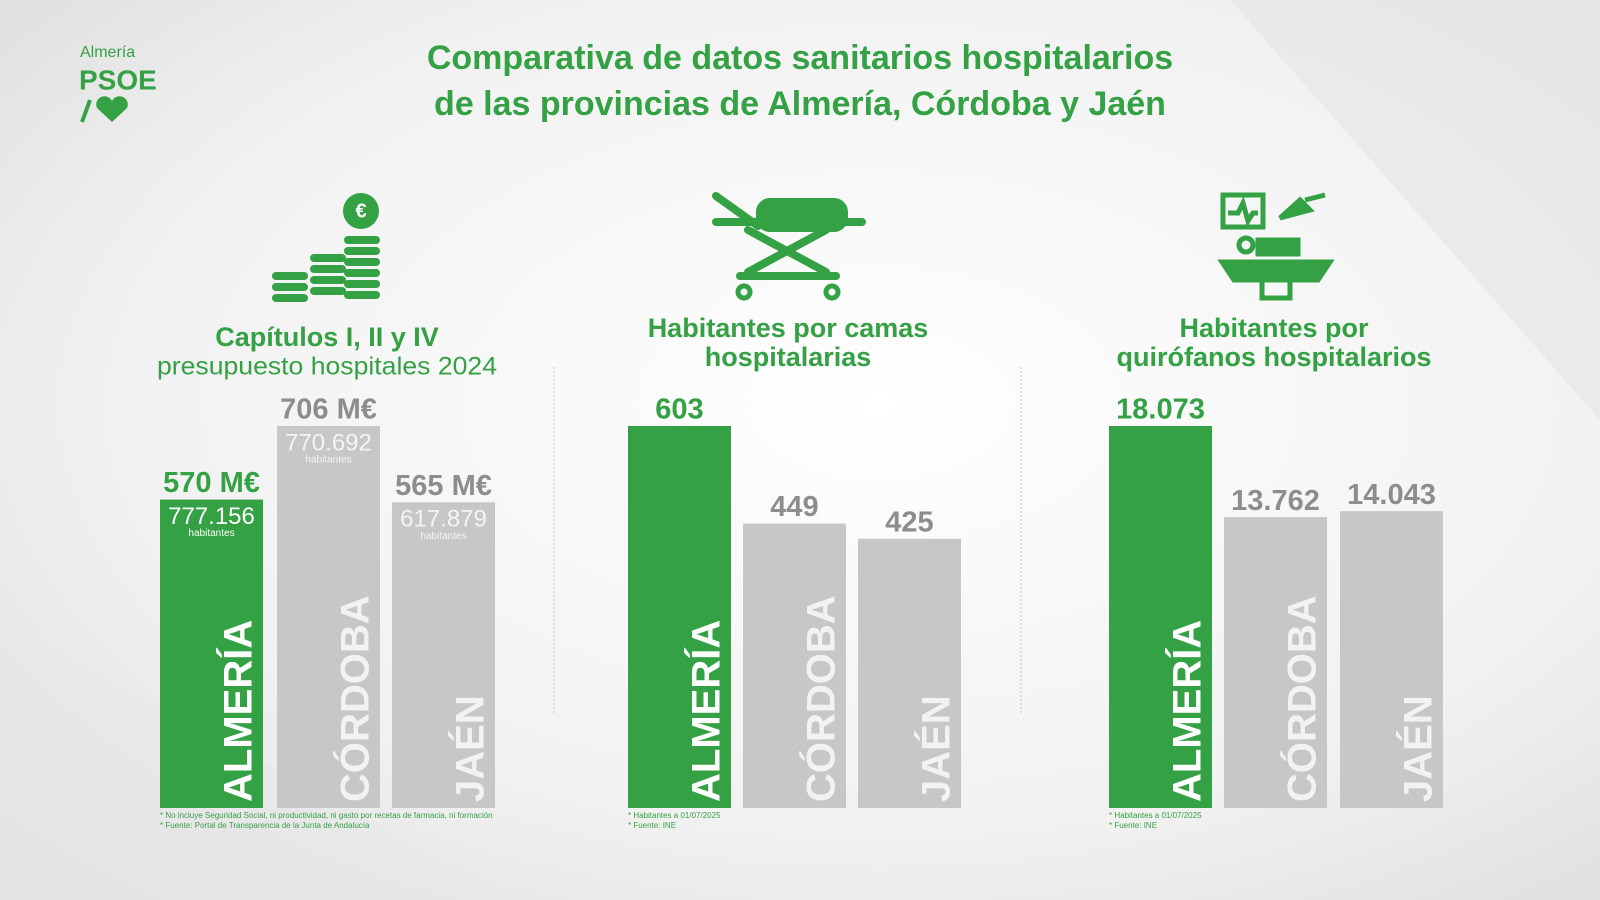  Describe the element at coordinates (1160, 410) in the screenshot. I see `value-label: 18.073` at that location.